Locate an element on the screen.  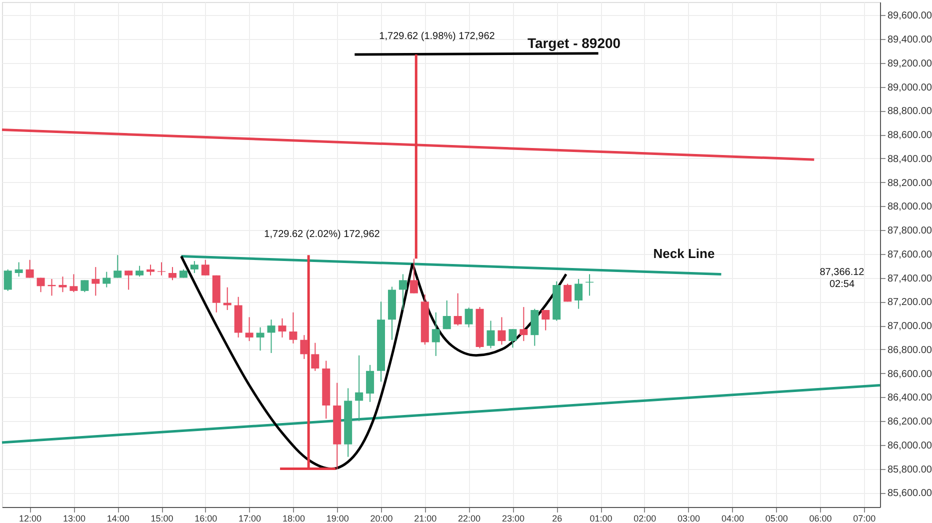
x-tick-label: 01:00 is located at coordinates (601, 518).